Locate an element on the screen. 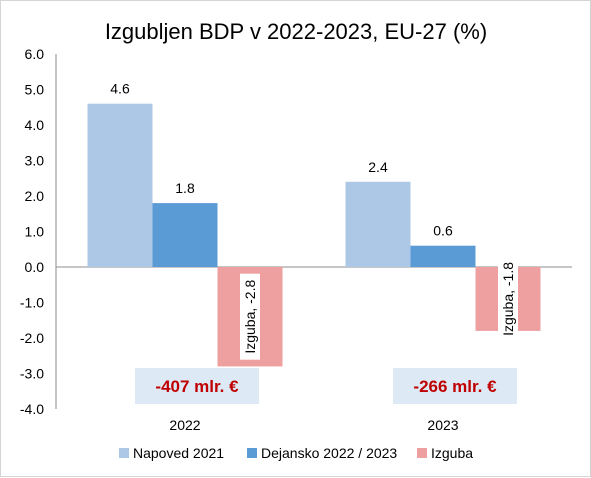 This screenshot has height=478, width=591. loss-label-text: Izguba, -1.8 is located at coordinates (508, 299).